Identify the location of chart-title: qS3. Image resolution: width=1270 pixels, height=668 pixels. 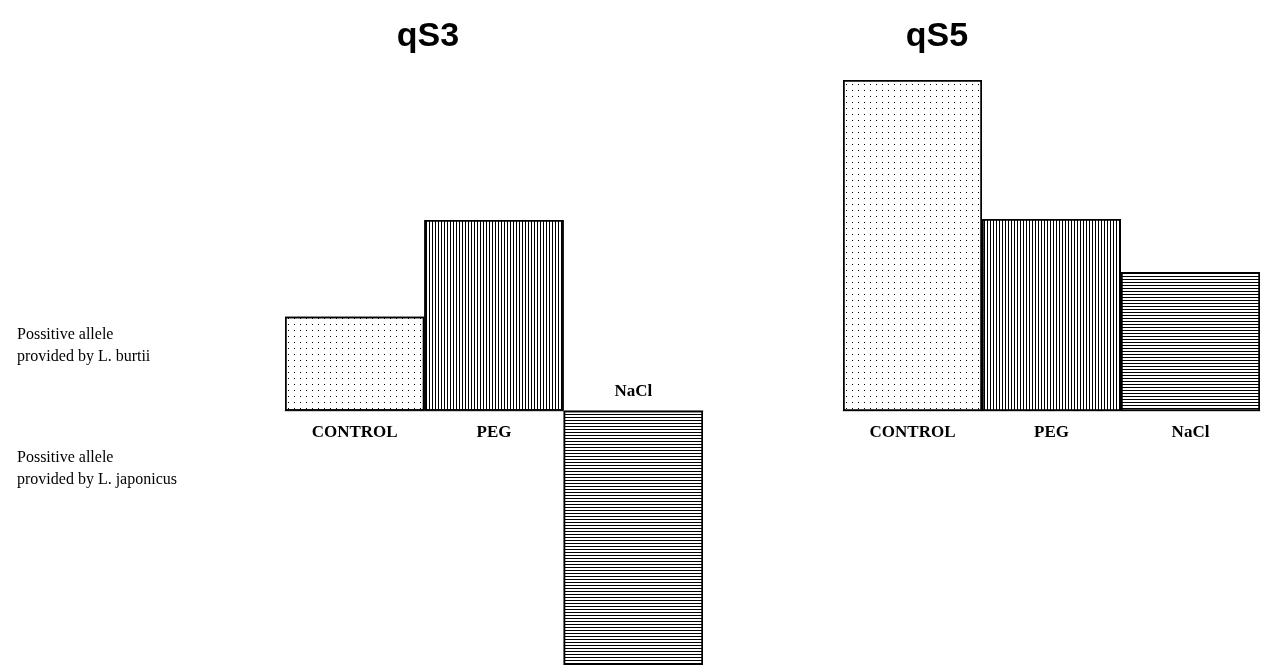
(428, 34).